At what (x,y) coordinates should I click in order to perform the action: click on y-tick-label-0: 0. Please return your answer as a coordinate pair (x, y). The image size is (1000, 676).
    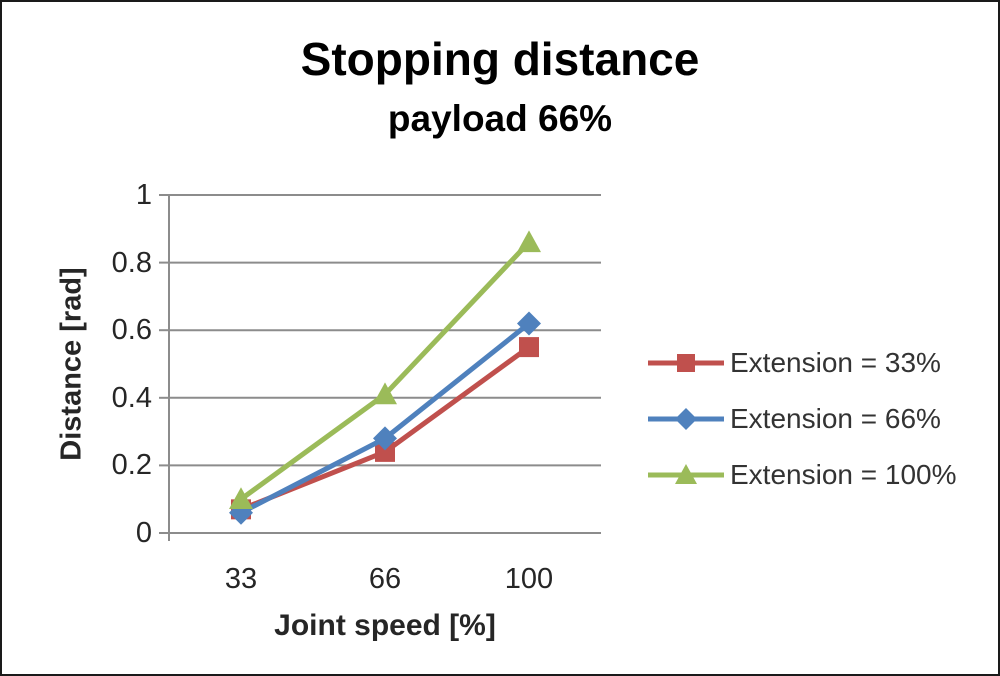
    Looking at the image, I should click on (143, 533).